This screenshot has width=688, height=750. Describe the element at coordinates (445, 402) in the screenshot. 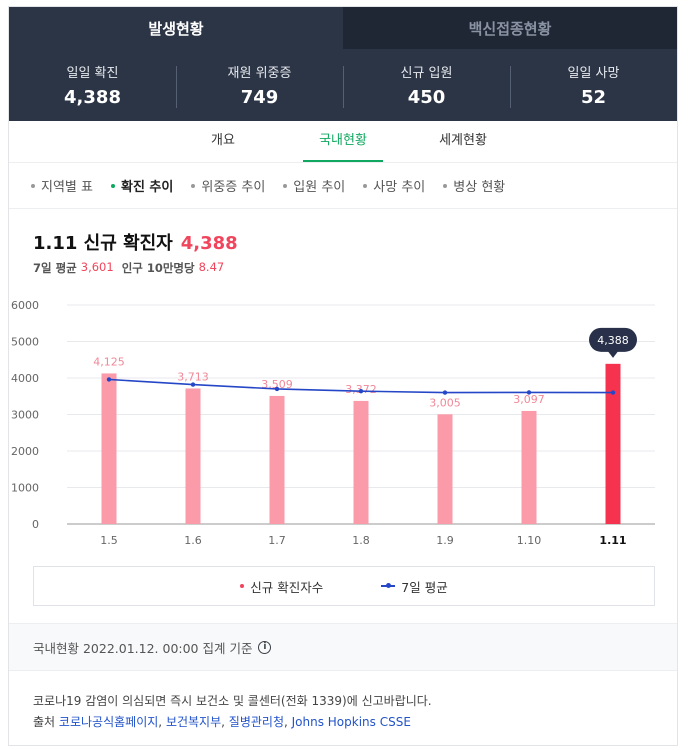

I see `bar-data-label: 3,005` at that location.